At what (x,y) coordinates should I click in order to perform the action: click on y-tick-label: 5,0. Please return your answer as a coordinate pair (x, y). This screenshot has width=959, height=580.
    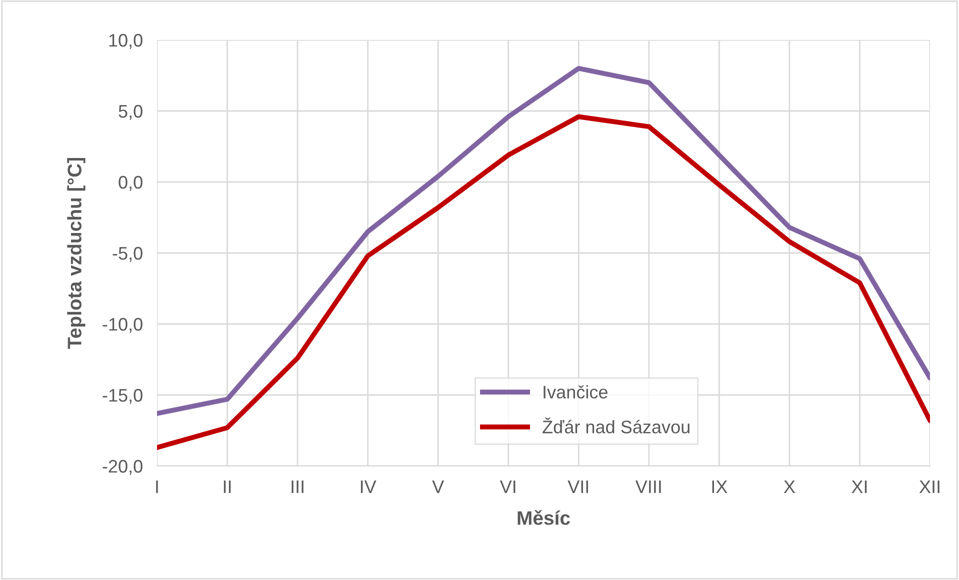
    Looking at the image, I should click on (130, 112).